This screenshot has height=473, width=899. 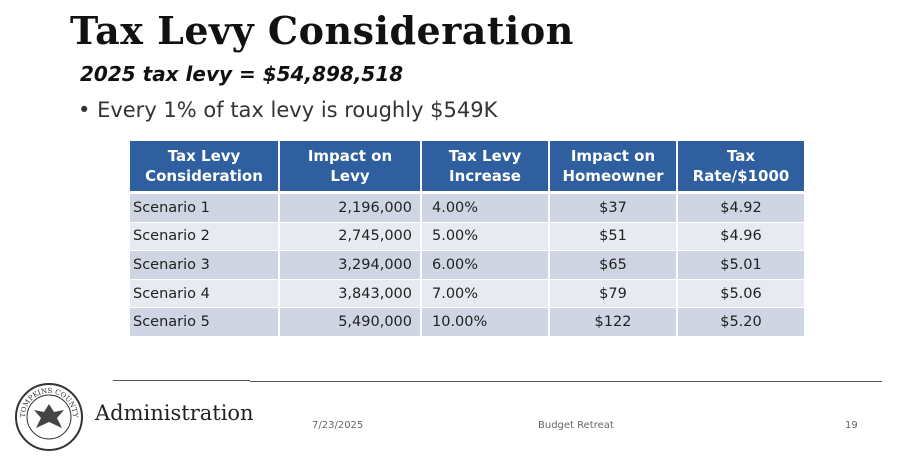 I want to click on table-cell: Scenario 4, so click(x=205, y=294).